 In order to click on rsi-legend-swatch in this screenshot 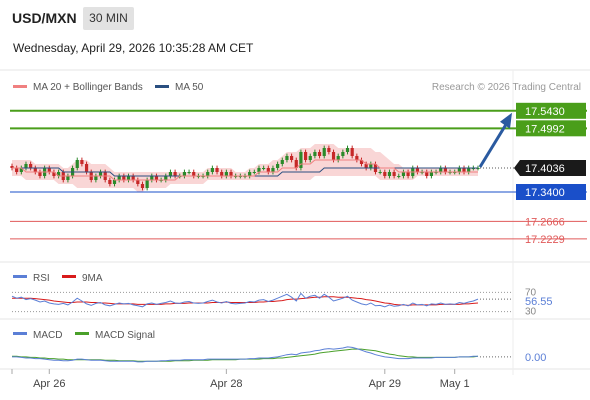, I will do `click(20, 276)`.